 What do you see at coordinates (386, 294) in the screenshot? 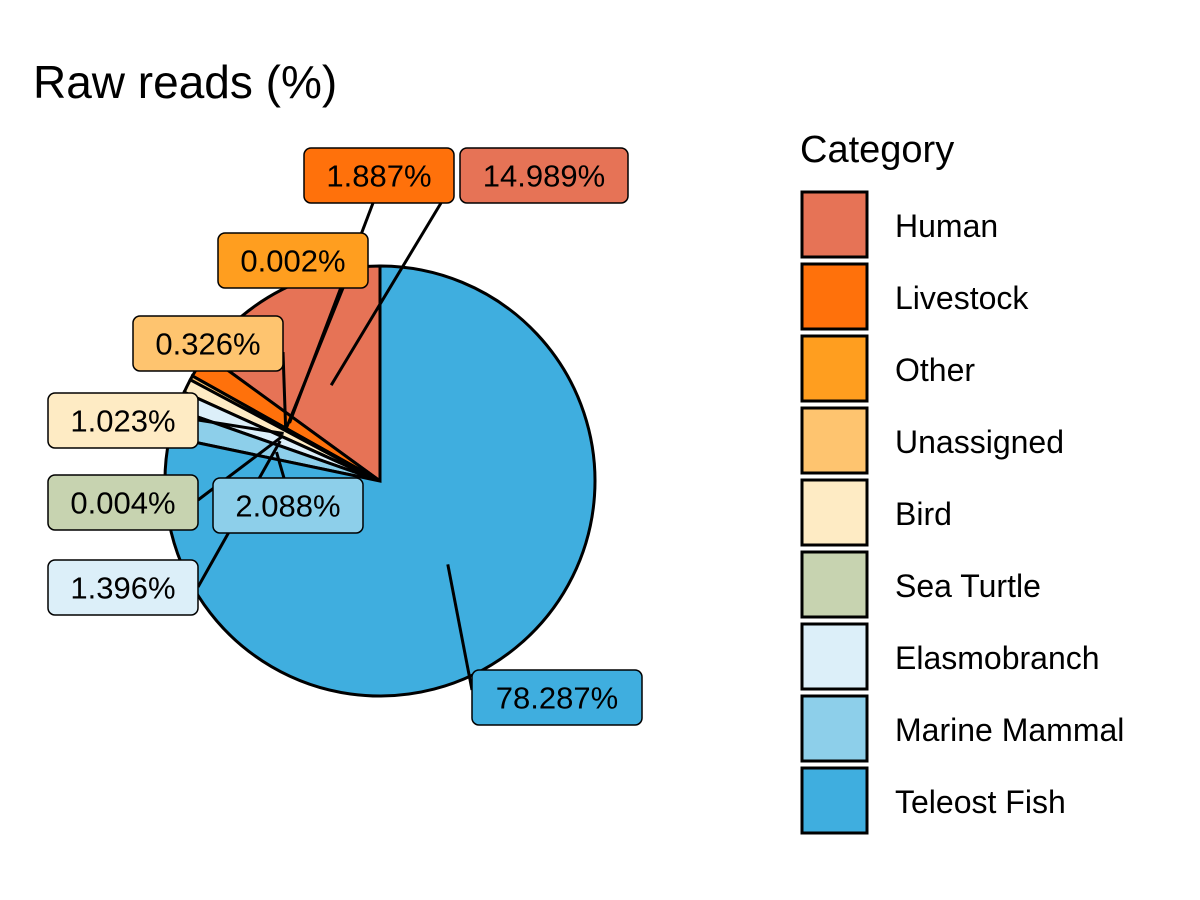
I see `leader-line-human` at bounding box center [386, 294].